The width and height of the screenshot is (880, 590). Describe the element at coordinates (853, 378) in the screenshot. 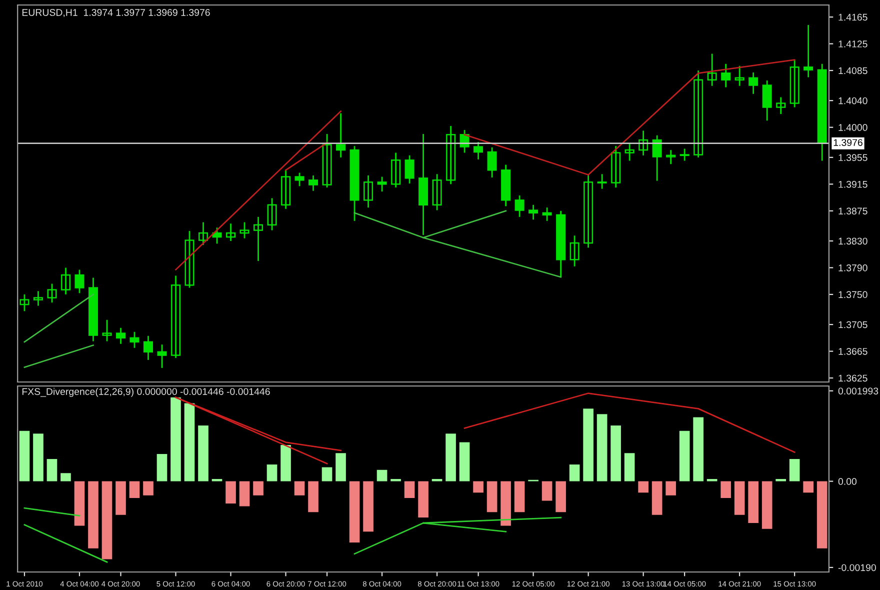

I see `y-tick-label: 1.3625` at that location.